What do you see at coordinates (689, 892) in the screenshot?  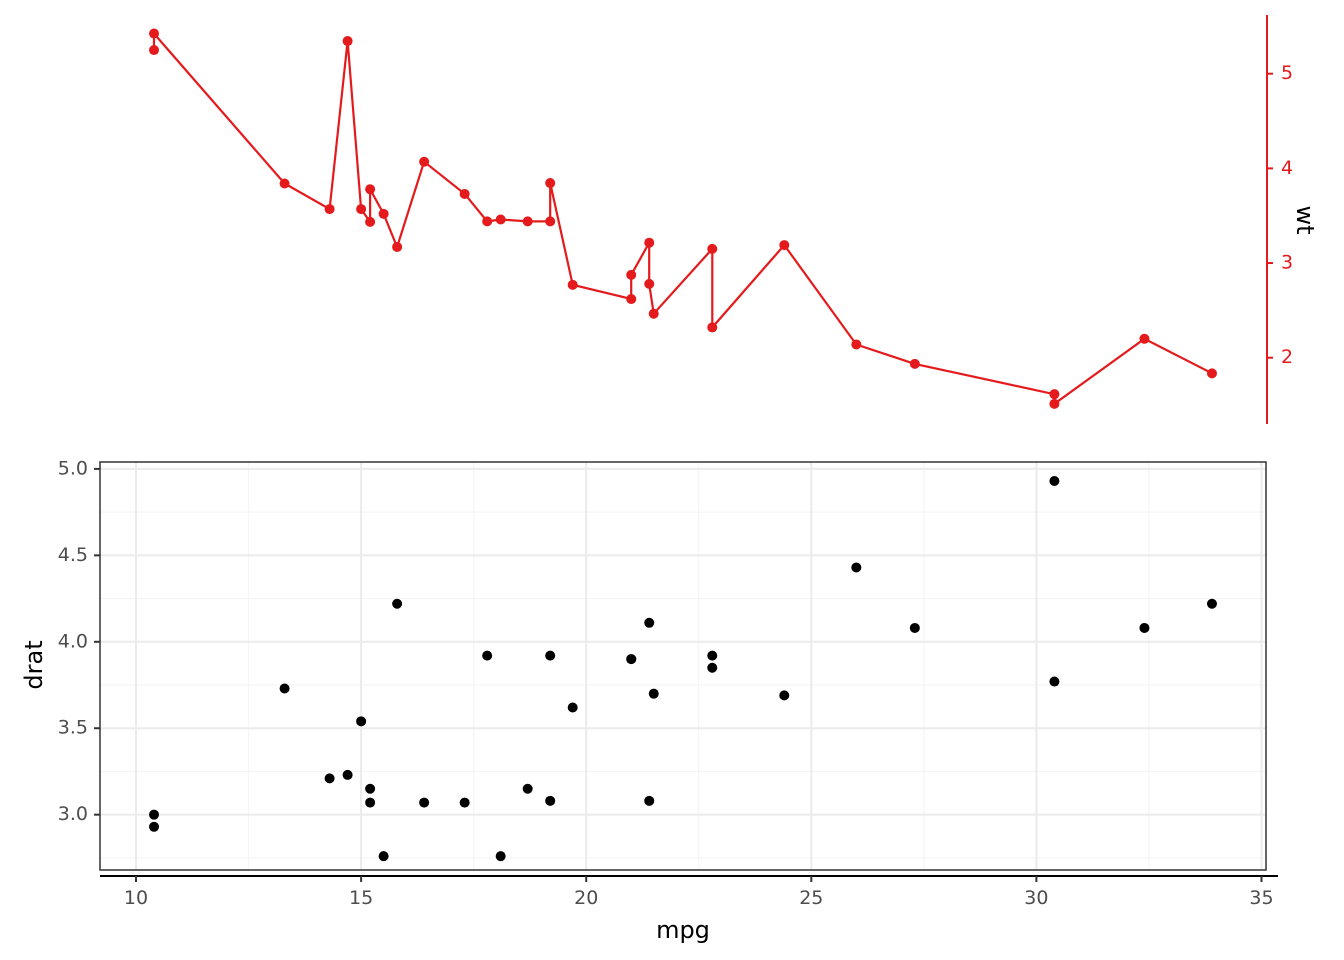 I see `mpg-x-axis: 10 15 20 25 30 35` at bounding box center [689, 892].